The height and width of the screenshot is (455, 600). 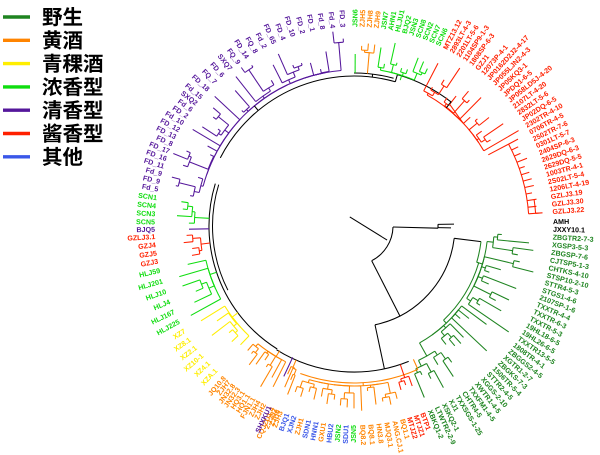 I want to click on svg-text: GZLJ3.1, so click(x=141, y=238).